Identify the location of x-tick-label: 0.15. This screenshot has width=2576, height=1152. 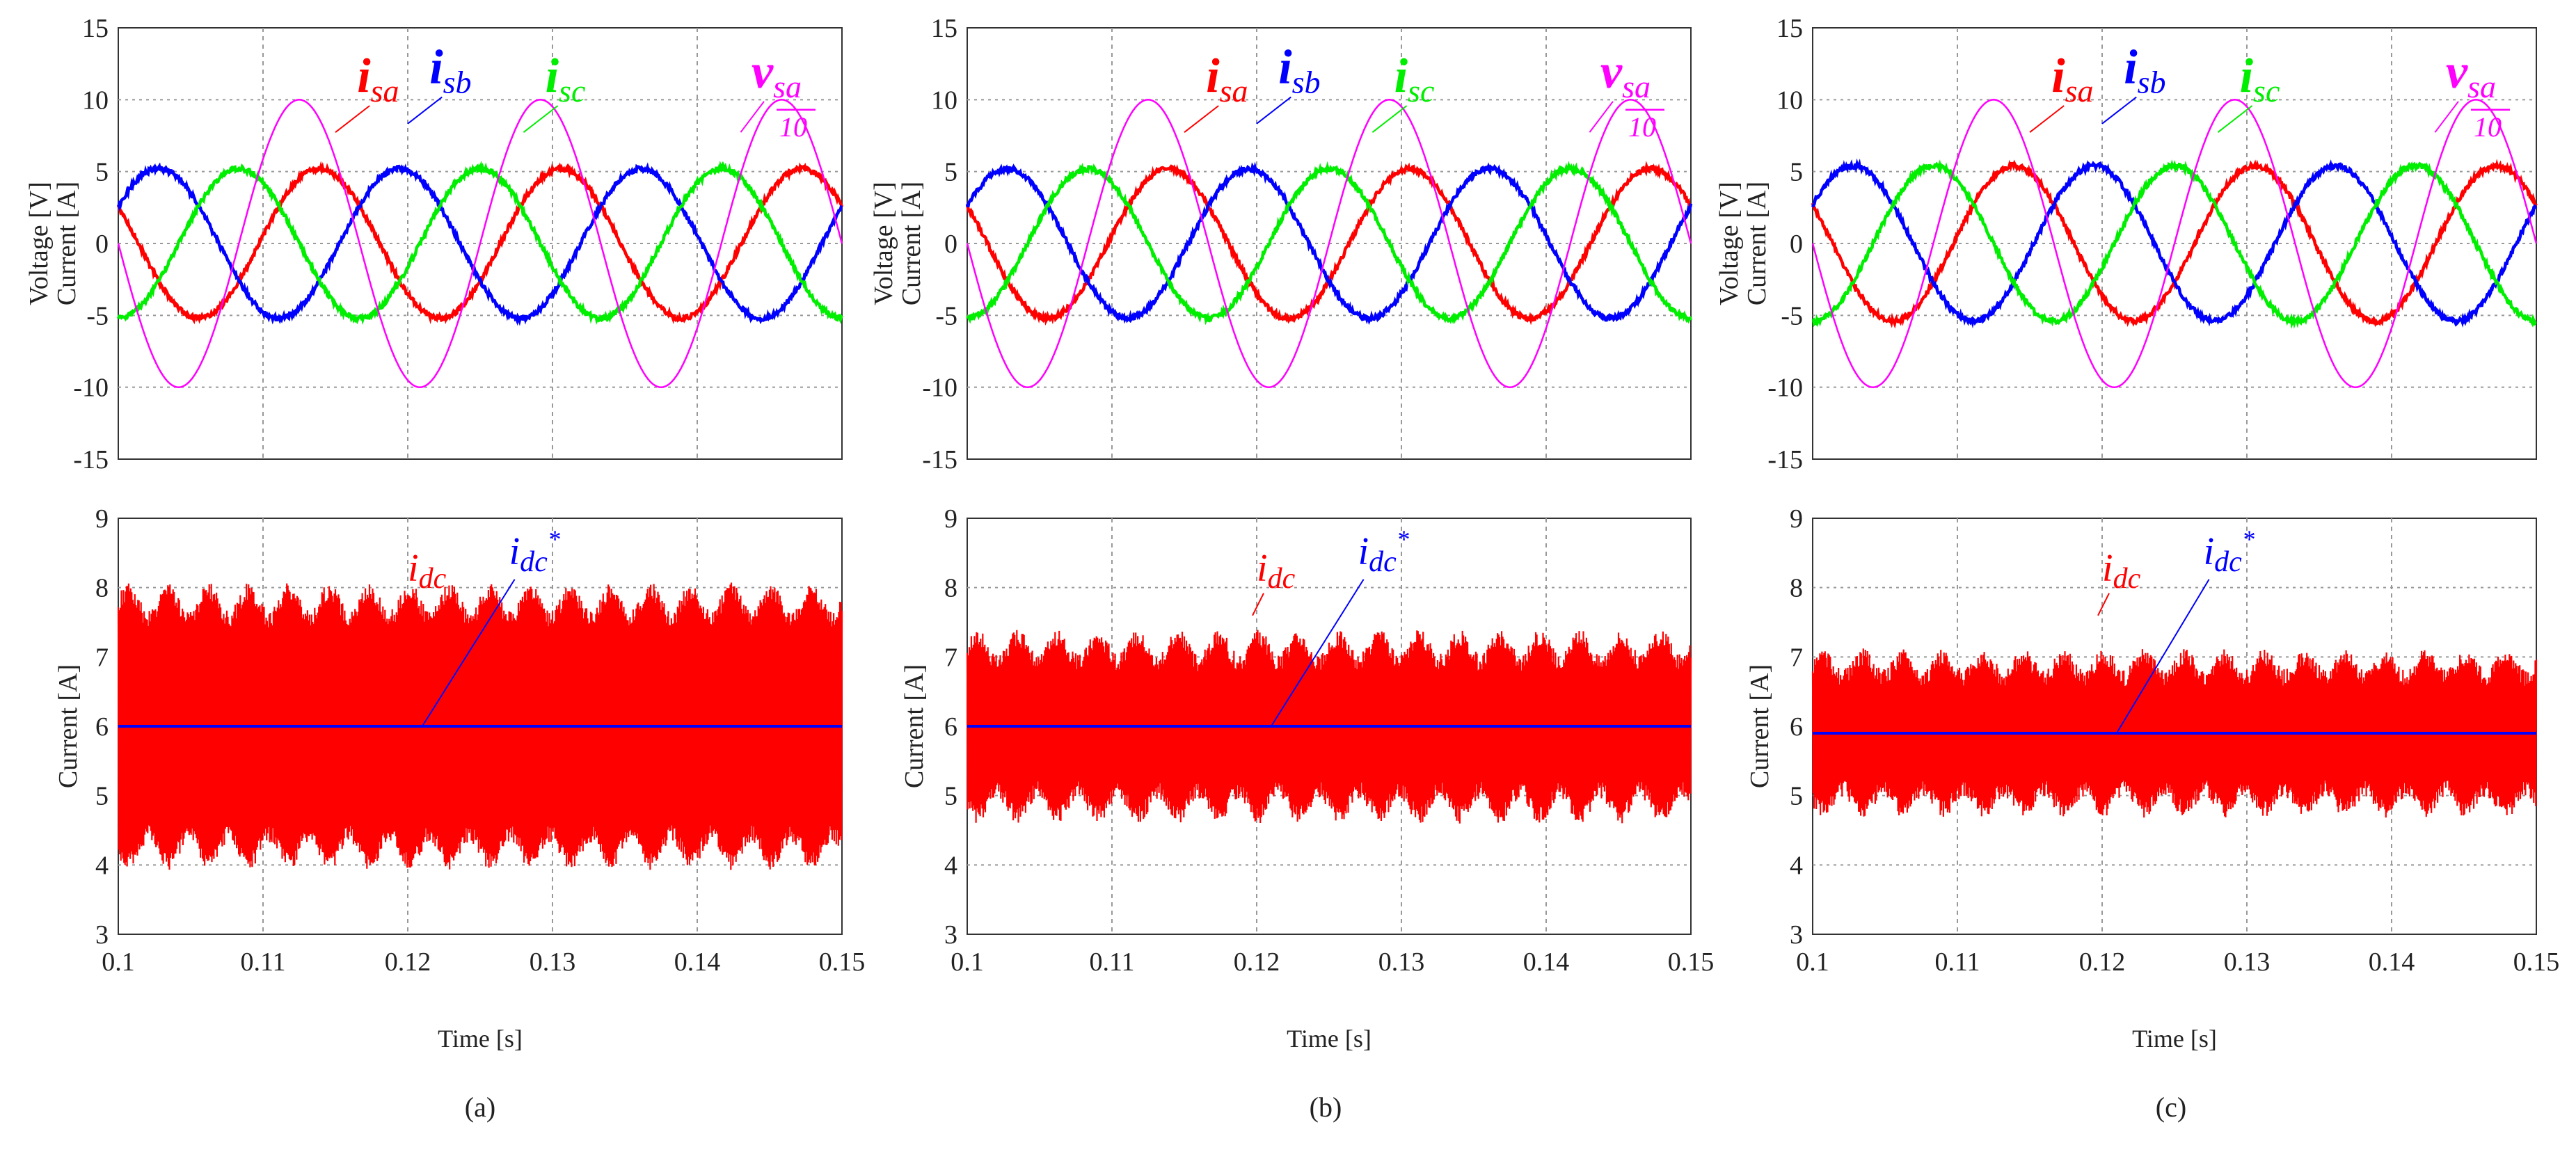
(2536, 962).